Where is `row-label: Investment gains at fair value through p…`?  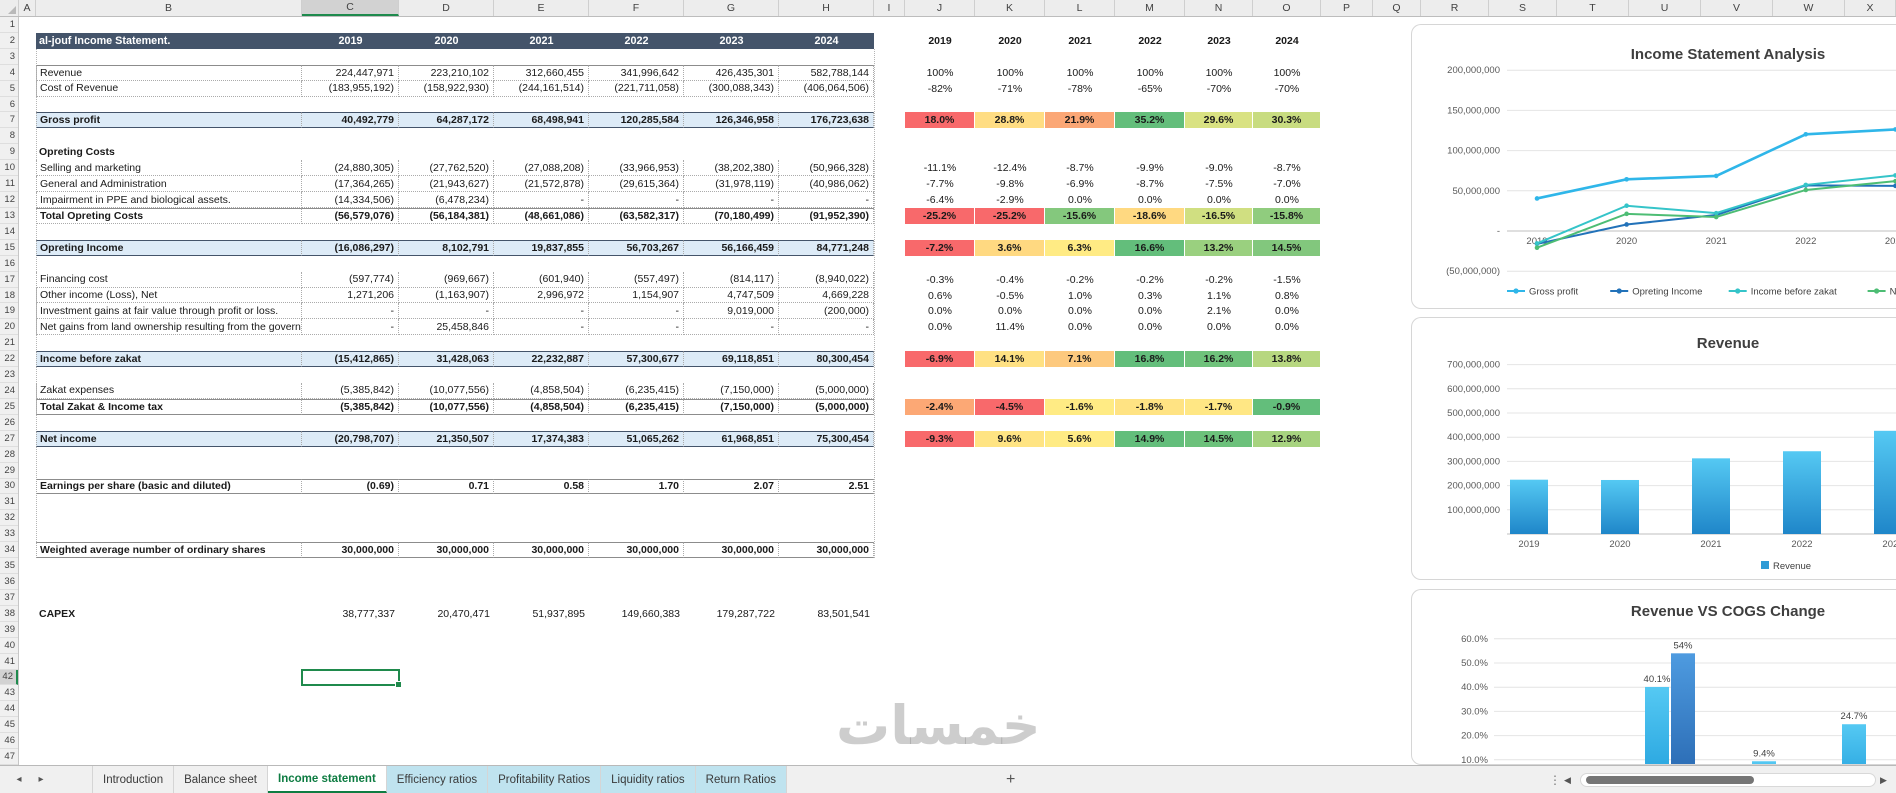 row-label: Investment gains at fair value through p… is located at coordinates (169, 311).